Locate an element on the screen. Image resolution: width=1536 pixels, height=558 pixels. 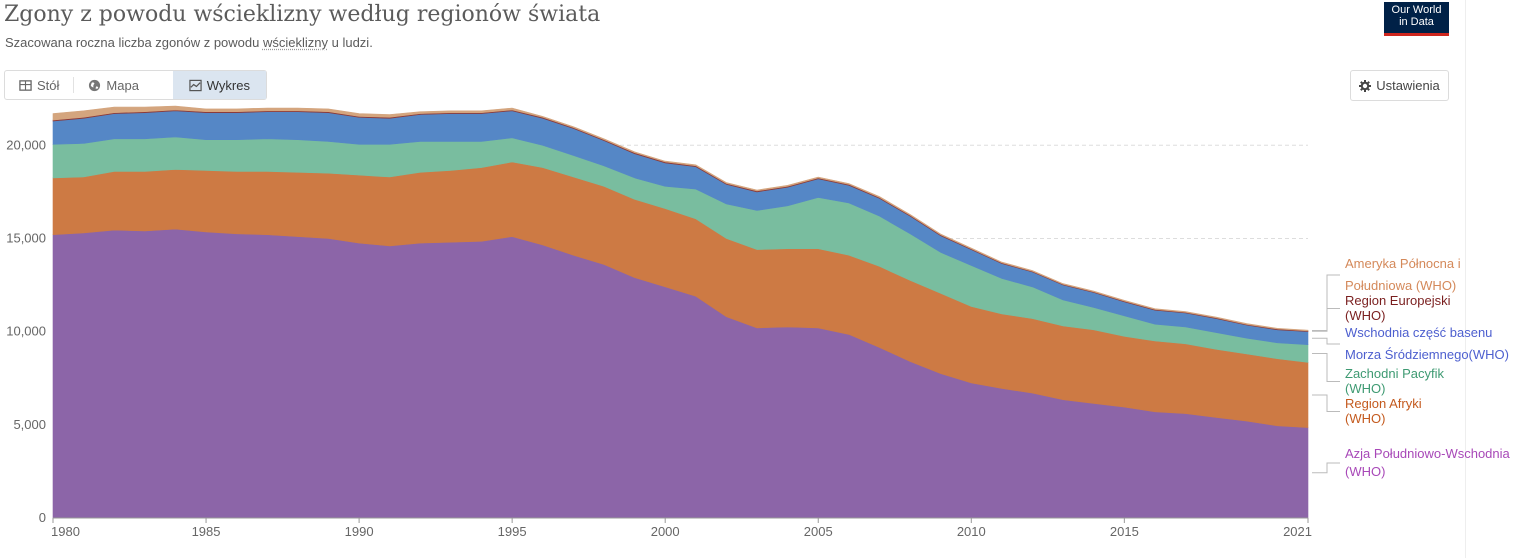
legend-label-1-0: Region Europejski is located at coordinates (1398, 300).